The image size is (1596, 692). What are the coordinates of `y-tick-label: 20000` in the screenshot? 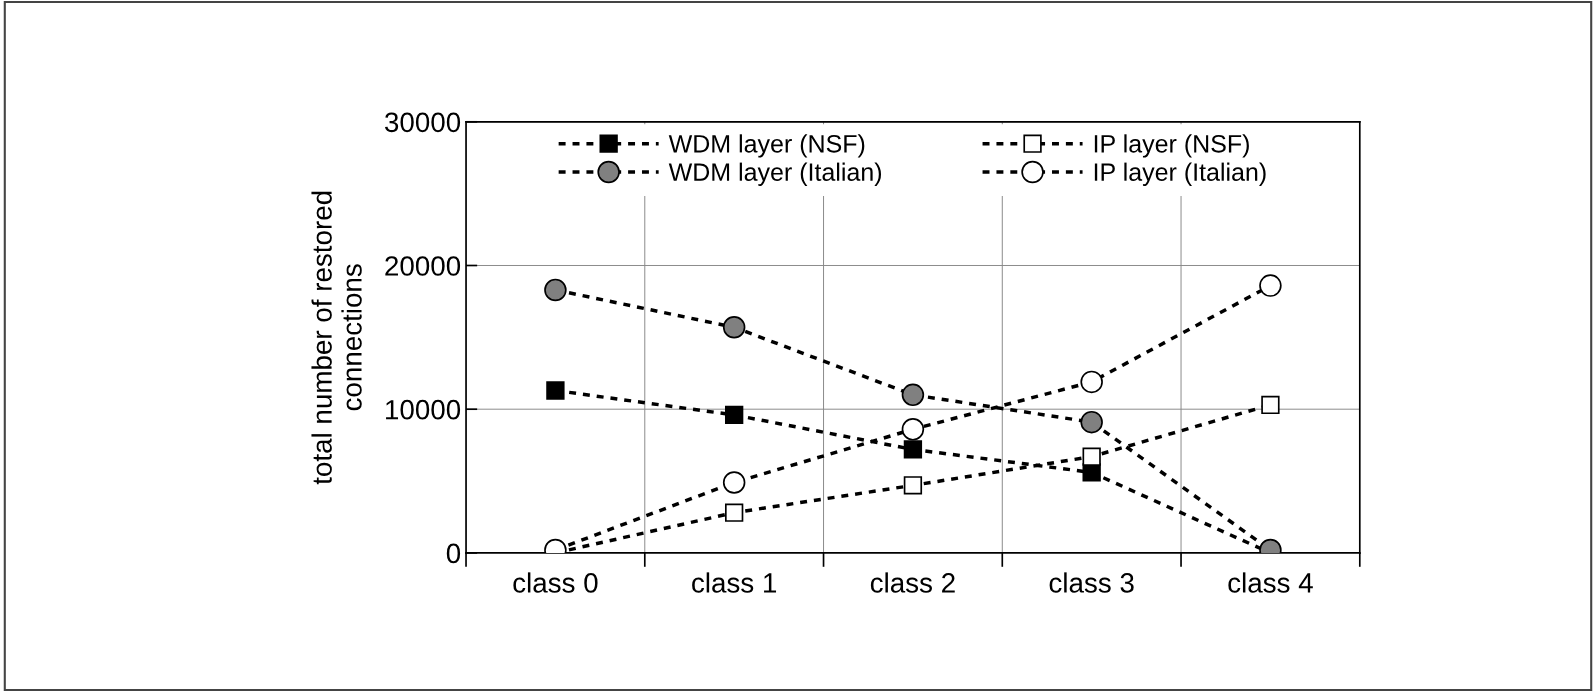 It's located at (423, 266).